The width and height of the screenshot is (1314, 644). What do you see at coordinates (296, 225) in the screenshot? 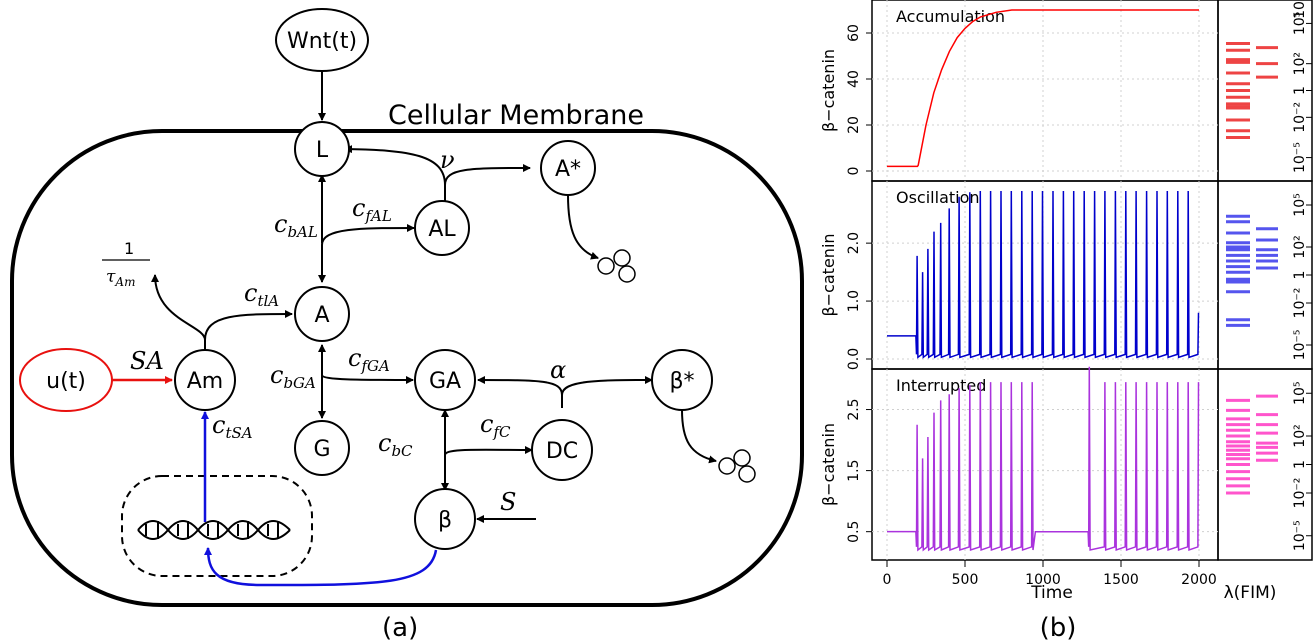
I see `c-bAL-label: cbAL` at bounding box center [296, 225].